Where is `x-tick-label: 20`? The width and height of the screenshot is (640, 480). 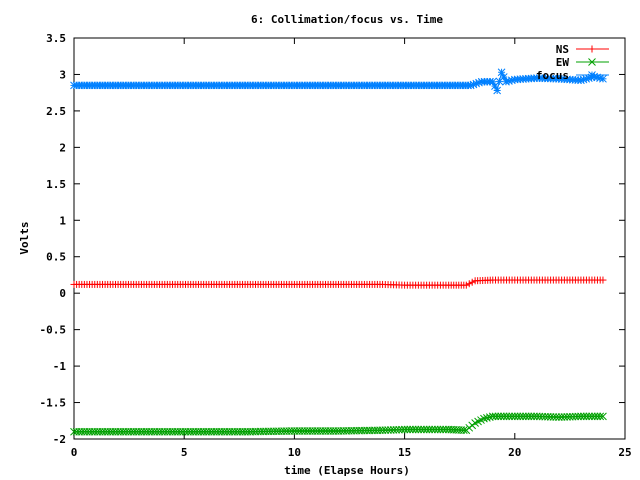
x-tick-label: 20 is located at coordinates (514, 452).